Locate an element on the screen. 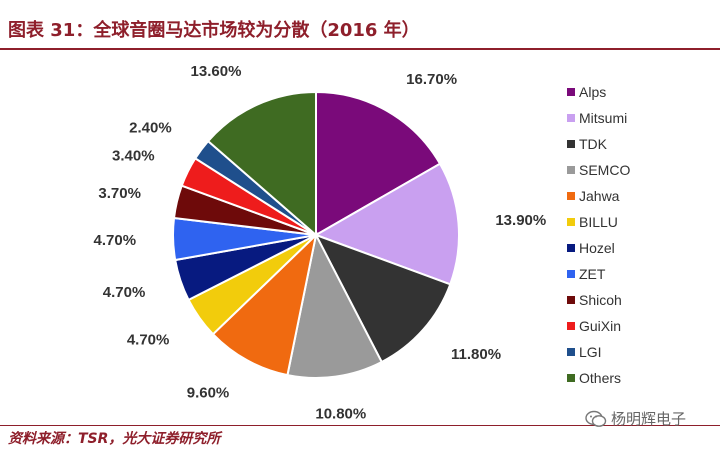 This screenshot has width=720, height=450. legend-label: GuiXin is located at coordinates (600, 326).